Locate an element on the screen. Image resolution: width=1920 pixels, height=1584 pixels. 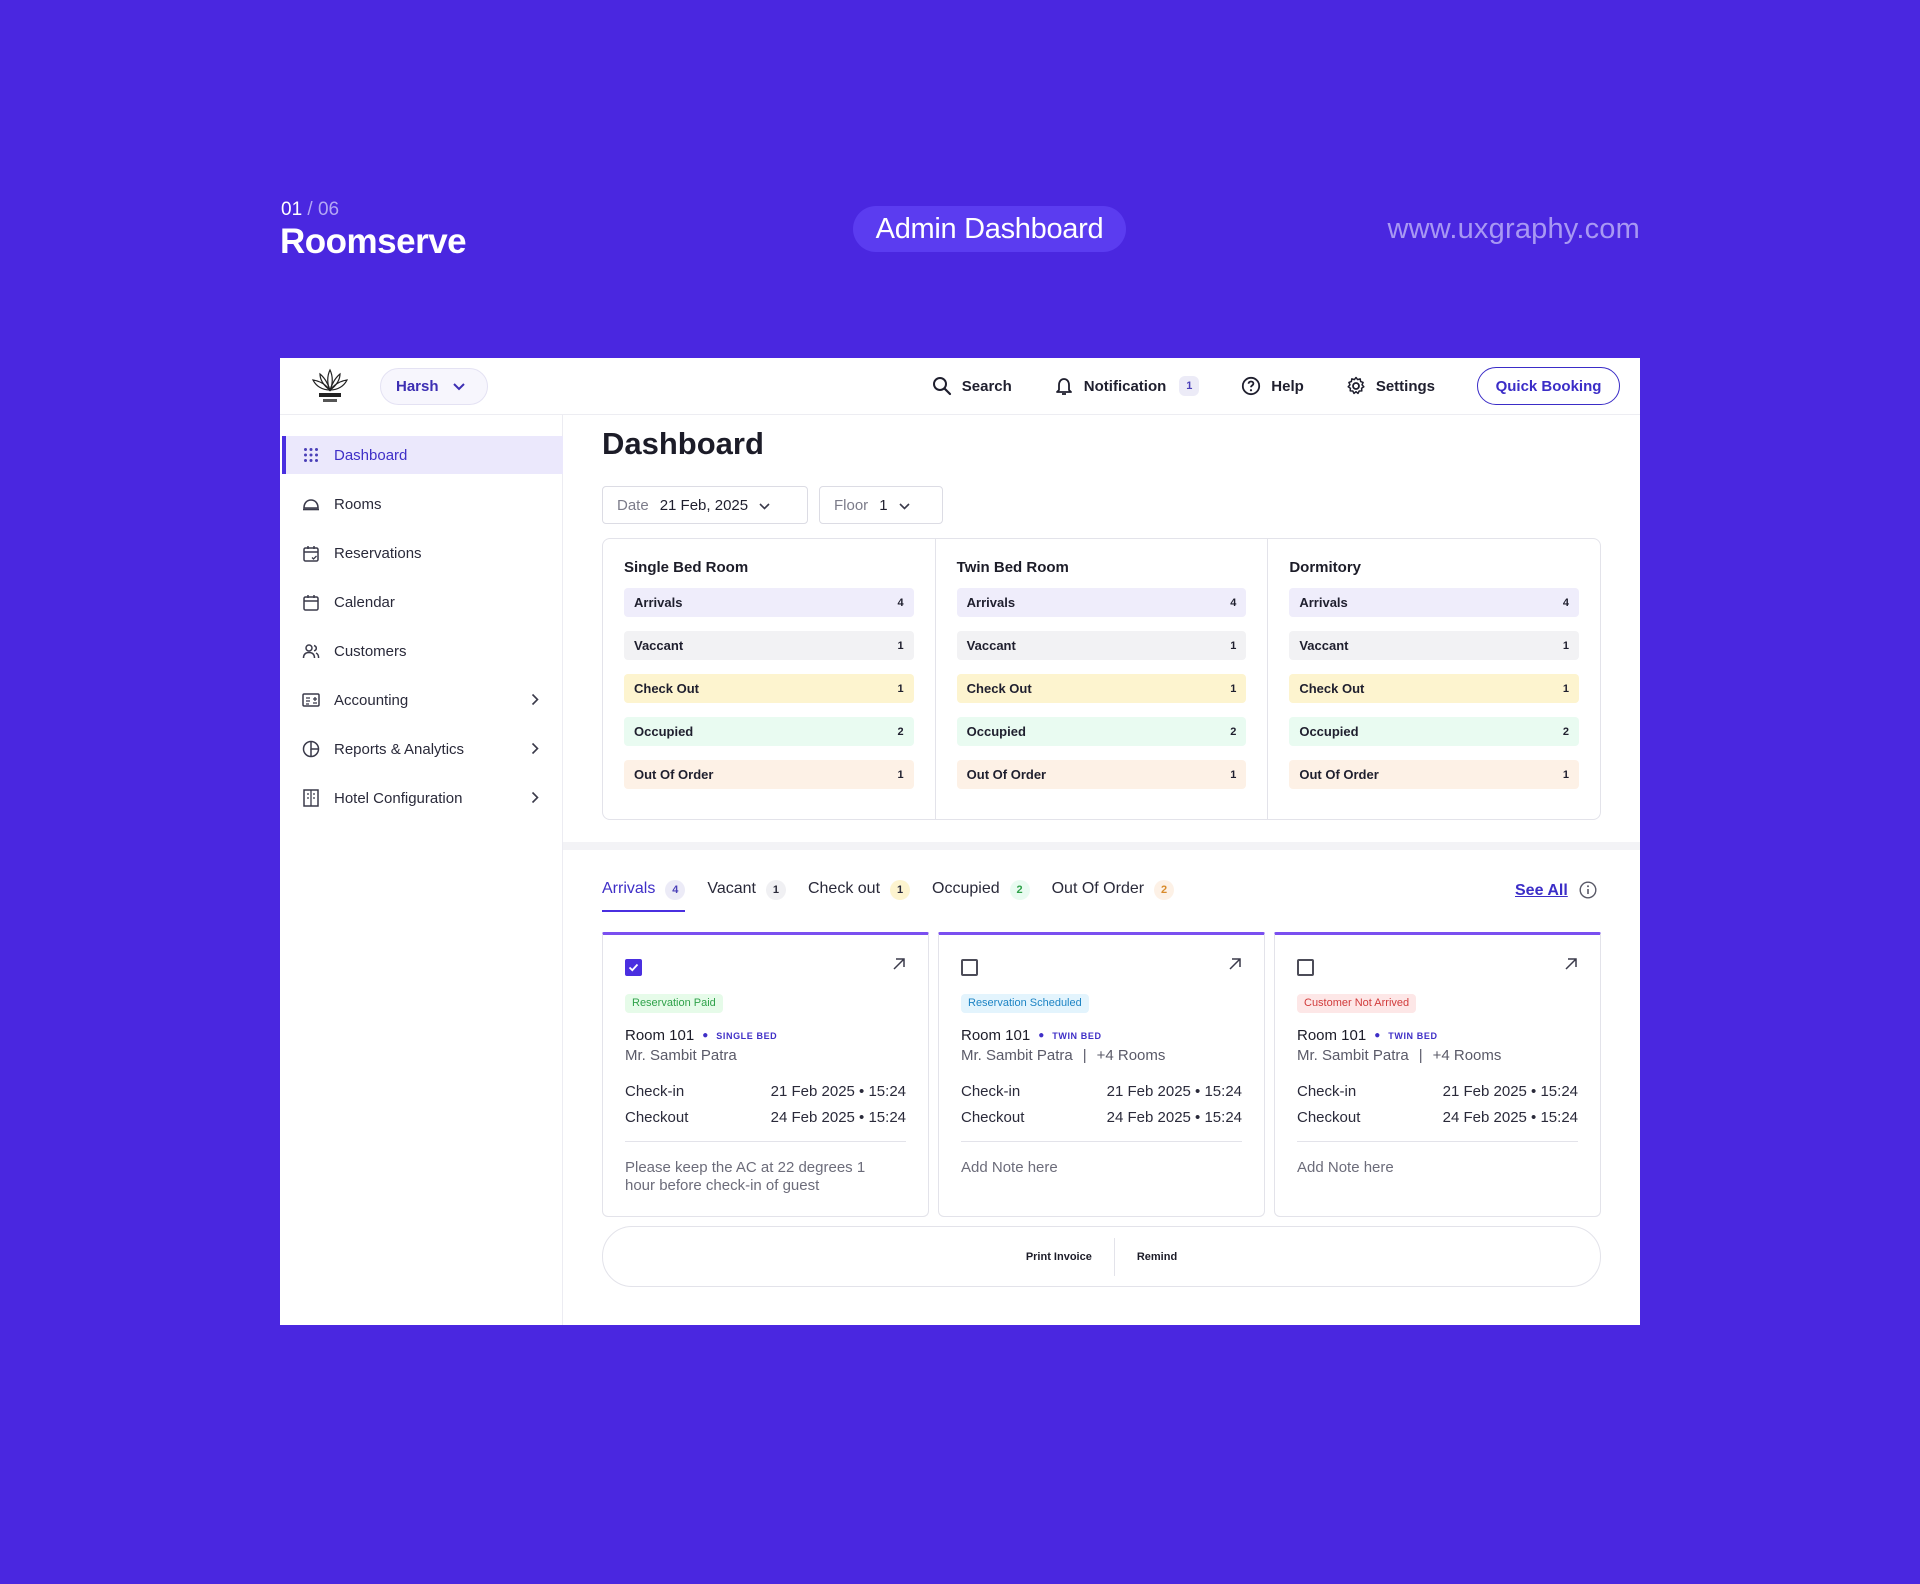
checkin-row: Check-in 21 Feb 2025 • 15:24 is located at coordinates (1101, 1091).